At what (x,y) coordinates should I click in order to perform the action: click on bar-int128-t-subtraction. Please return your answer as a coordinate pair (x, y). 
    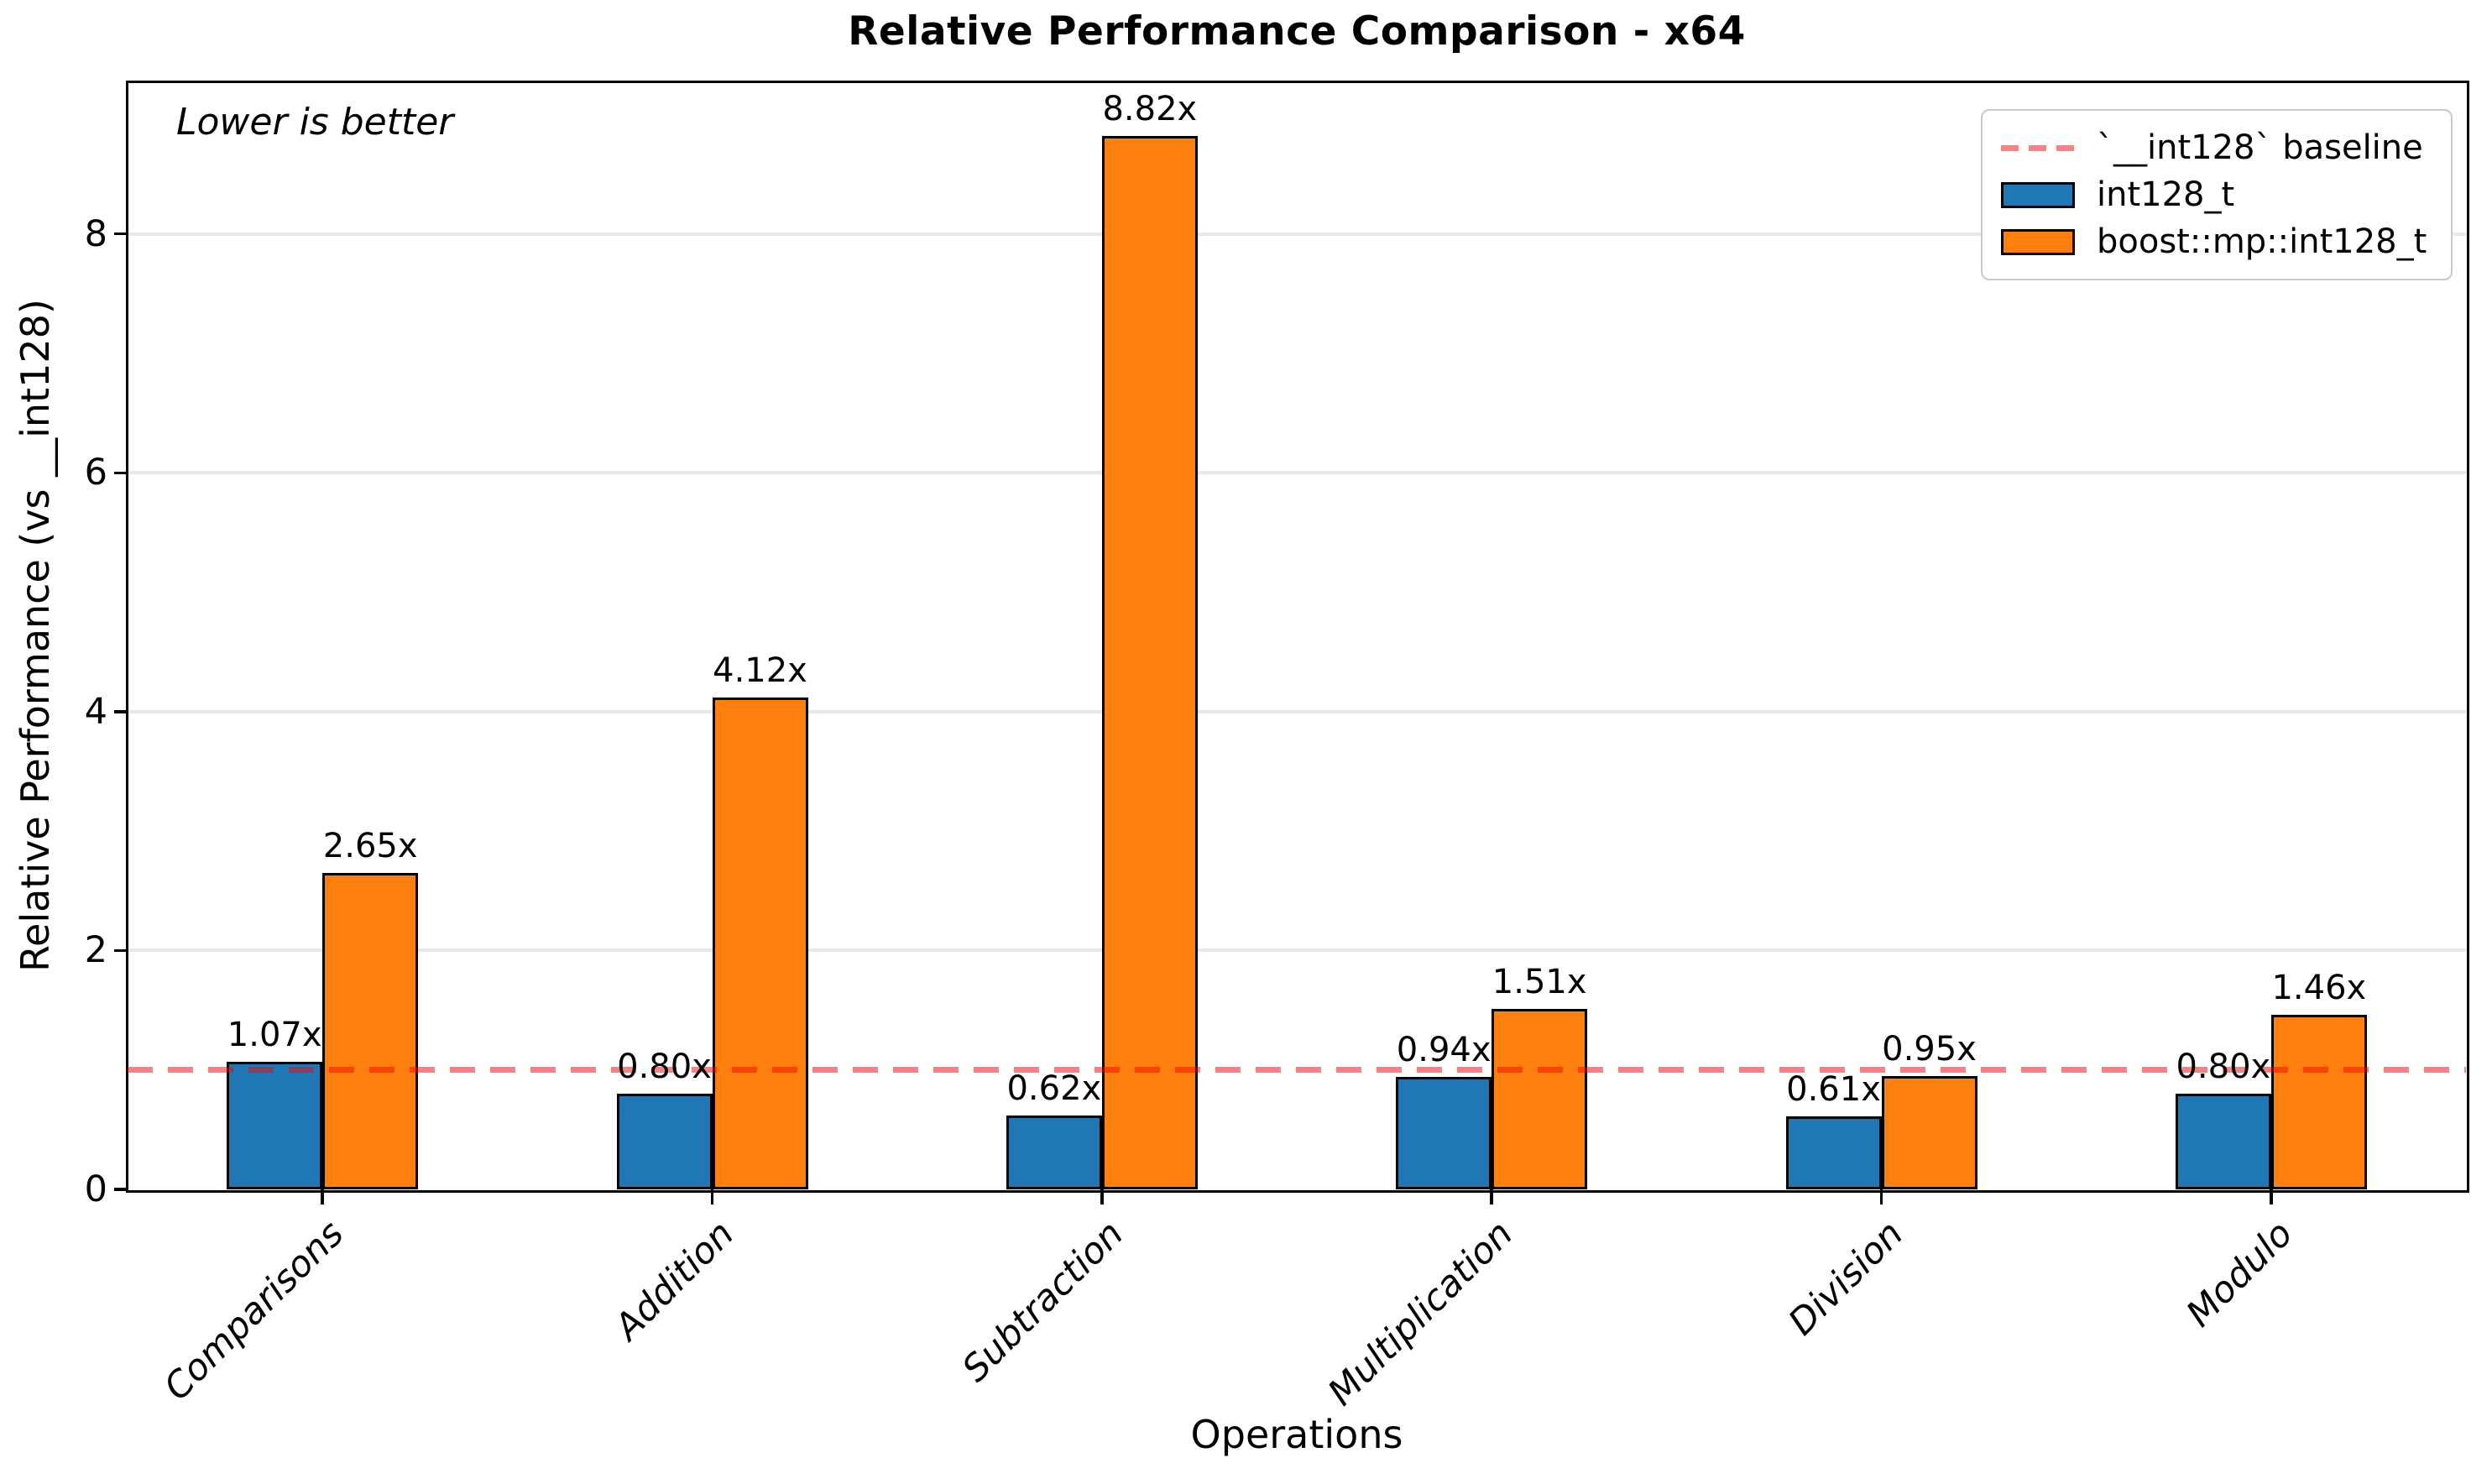
    Looking at the image, I should click on (1054, 1152).